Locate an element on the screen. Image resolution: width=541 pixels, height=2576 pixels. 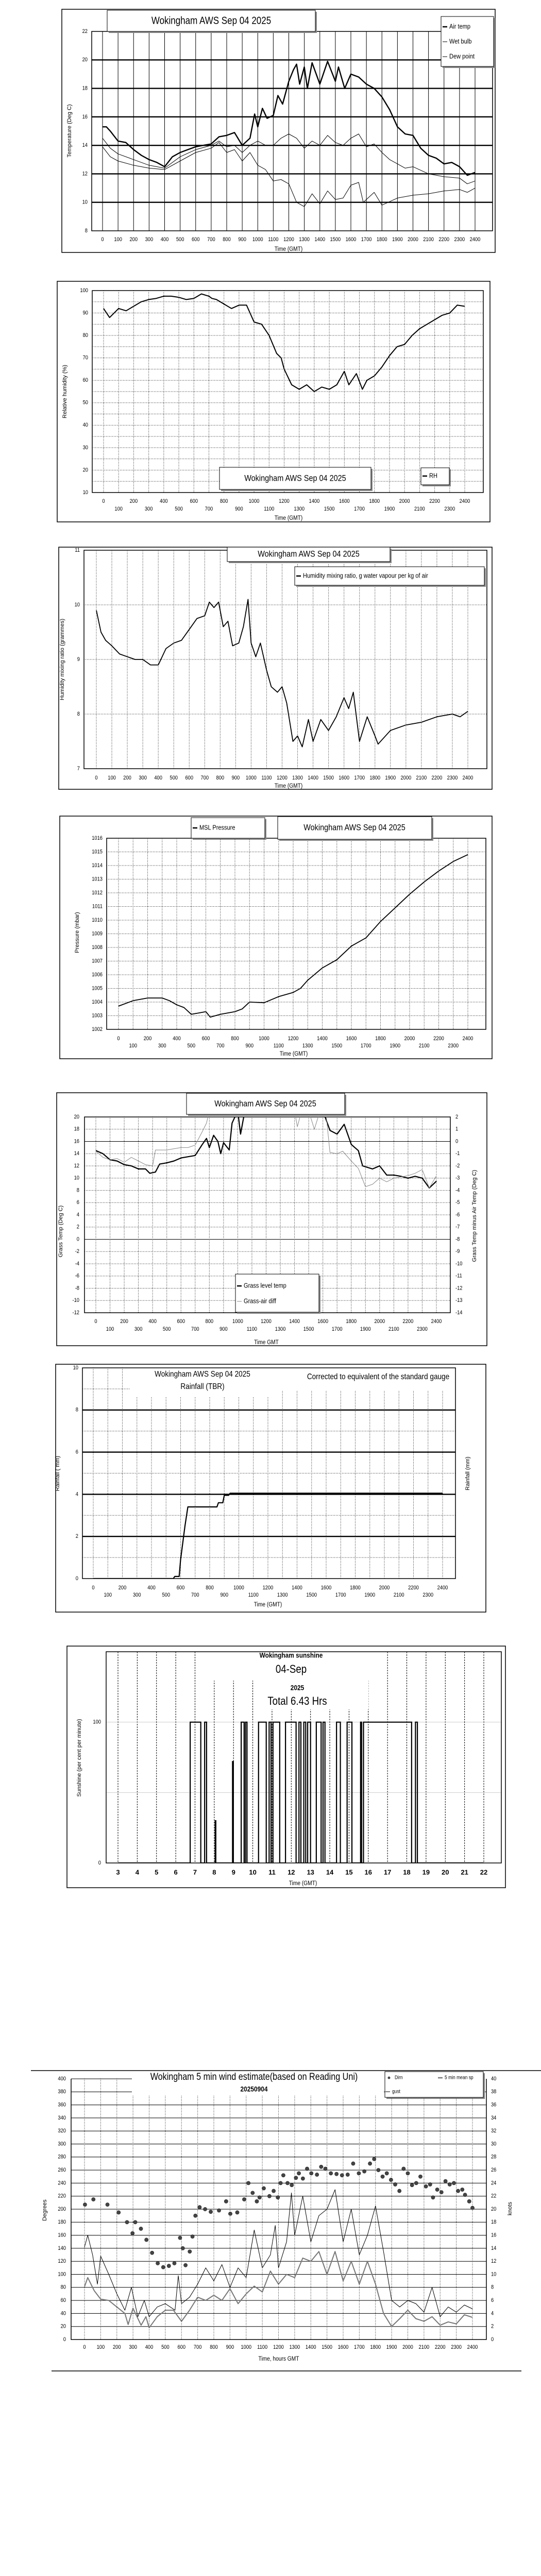
x-tick-label: 9 is located at coordinates (233, 1872).